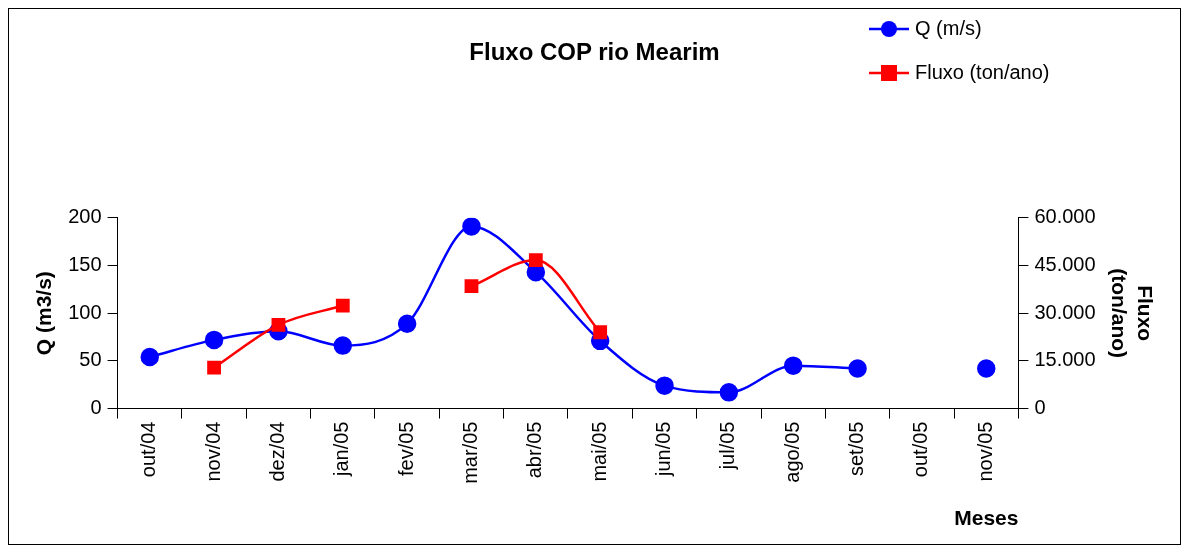  What do you see at coordinates (986, 518) in the screenshot?
I see `x-axis-title: Meses` at bounding box center [986, 518].